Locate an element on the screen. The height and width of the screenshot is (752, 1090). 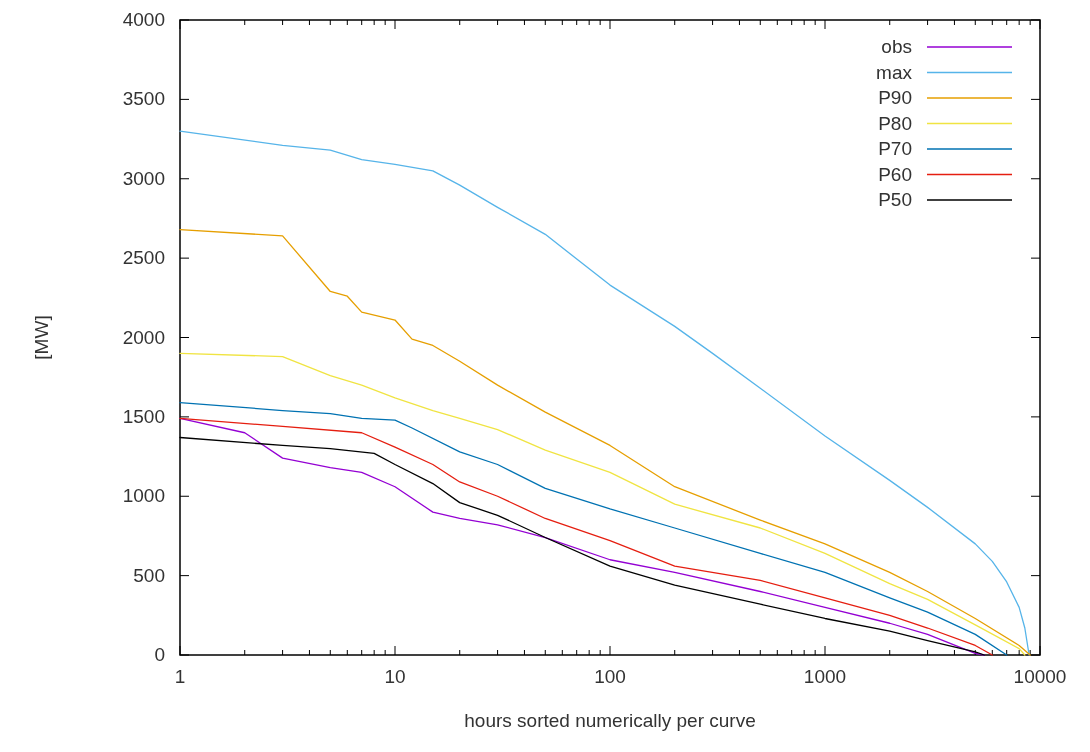
y-tick-label: 3500 is located at coordinates (143, 99).